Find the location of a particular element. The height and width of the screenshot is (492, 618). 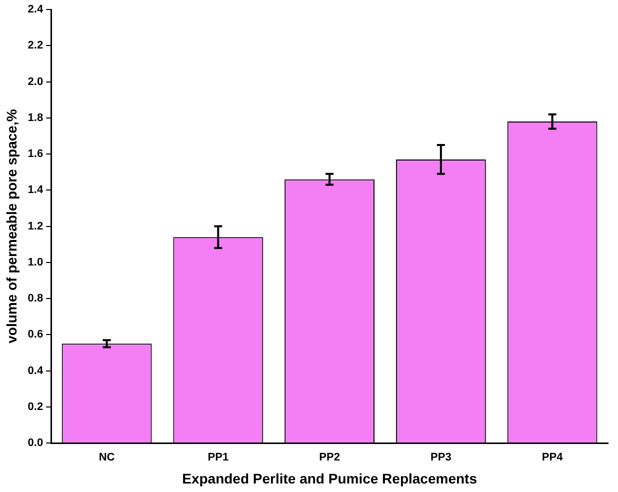

y-tick-label: 1.0 is located at coordinates (36, 262).